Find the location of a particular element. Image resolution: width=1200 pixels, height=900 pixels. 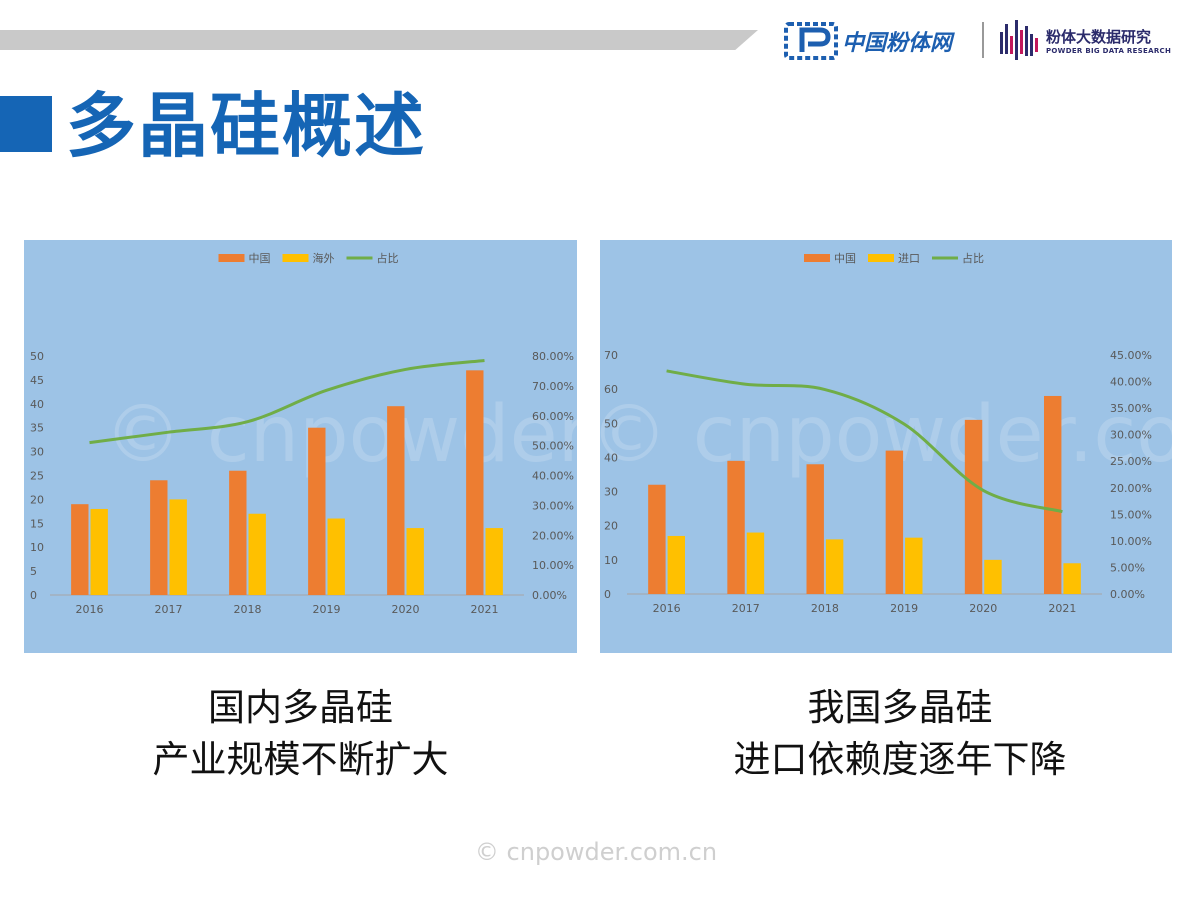

logo-divider is located at coordinates (983, 40).